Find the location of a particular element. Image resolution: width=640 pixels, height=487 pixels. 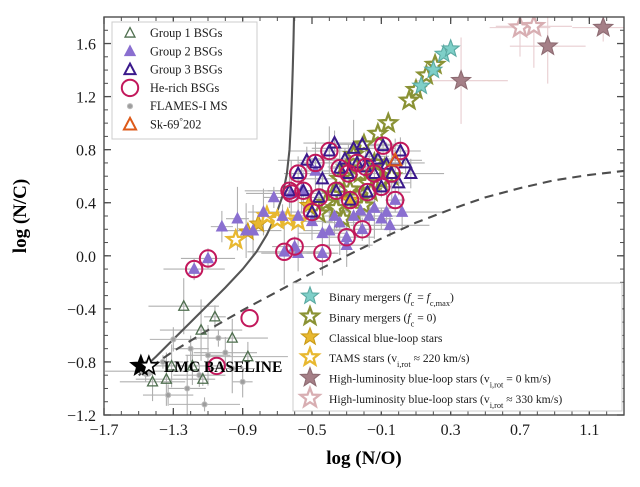

x-tick-label: −0.9 is located at coordinates (242, 430).